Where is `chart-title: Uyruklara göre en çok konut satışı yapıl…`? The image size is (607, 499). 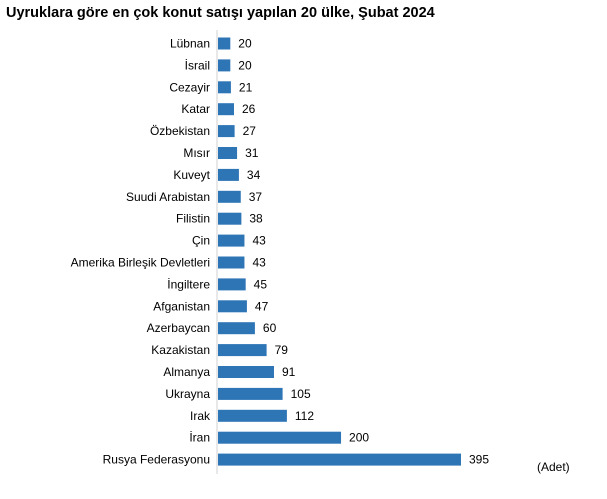
chart-title: Uyruklara göre en çok konut satışı yapıl… is located at coordinates (220, 13).